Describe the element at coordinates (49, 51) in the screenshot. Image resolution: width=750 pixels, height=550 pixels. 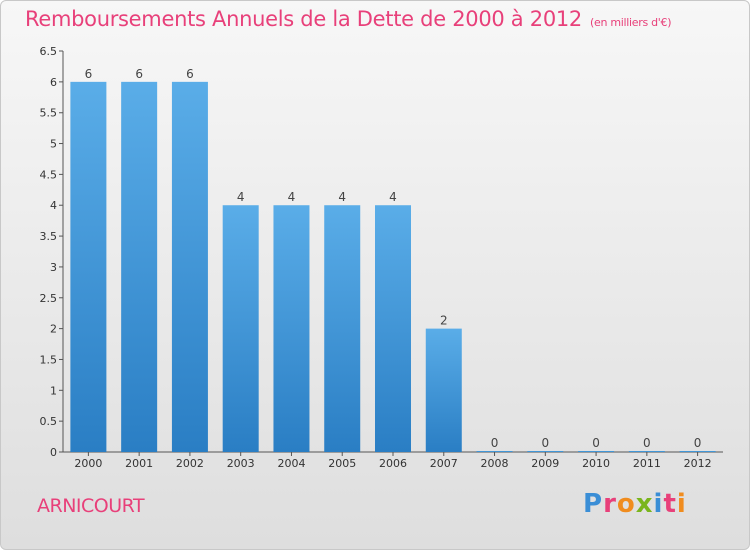
I see `y-tick-label: 6.5` at that location.